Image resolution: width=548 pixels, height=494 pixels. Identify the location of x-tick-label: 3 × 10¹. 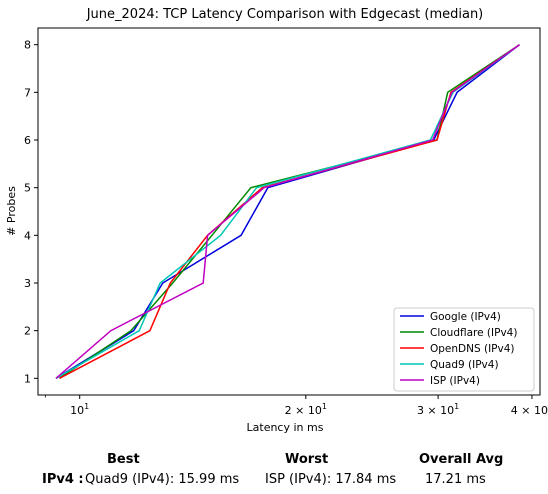
(438, 409).